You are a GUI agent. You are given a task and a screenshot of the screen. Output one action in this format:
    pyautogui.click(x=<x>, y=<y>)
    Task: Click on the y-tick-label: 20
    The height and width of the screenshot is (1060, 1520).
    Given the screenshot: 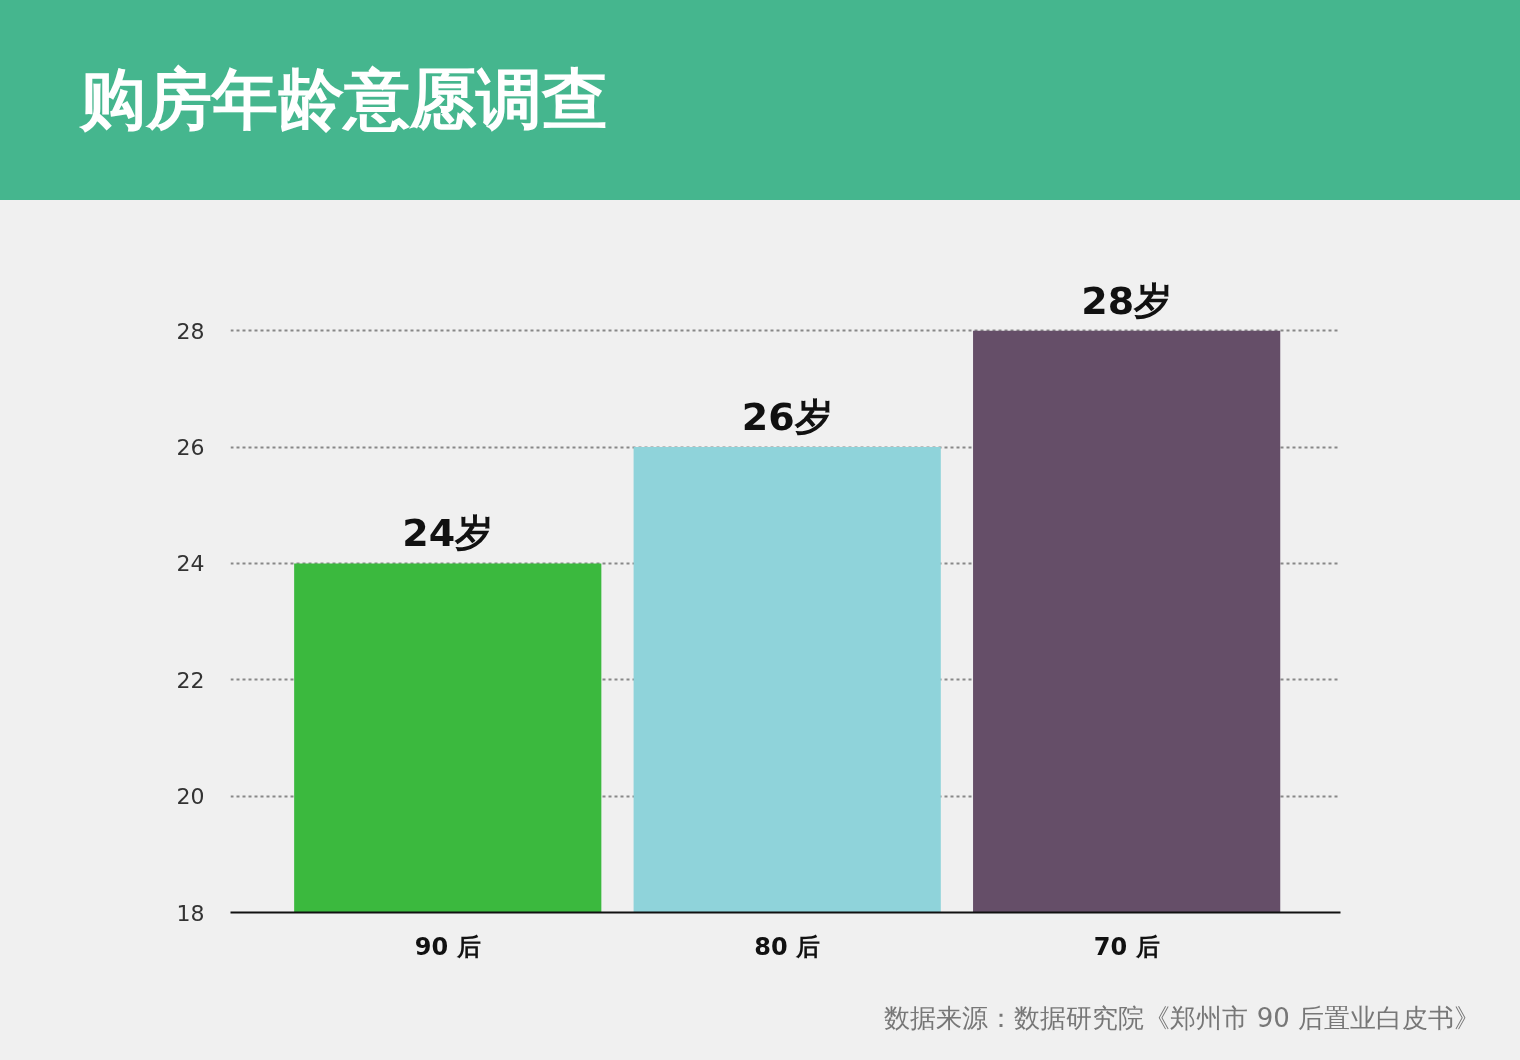 What is the action you would take?
    pyautogui.click(x=190, y=797)
    